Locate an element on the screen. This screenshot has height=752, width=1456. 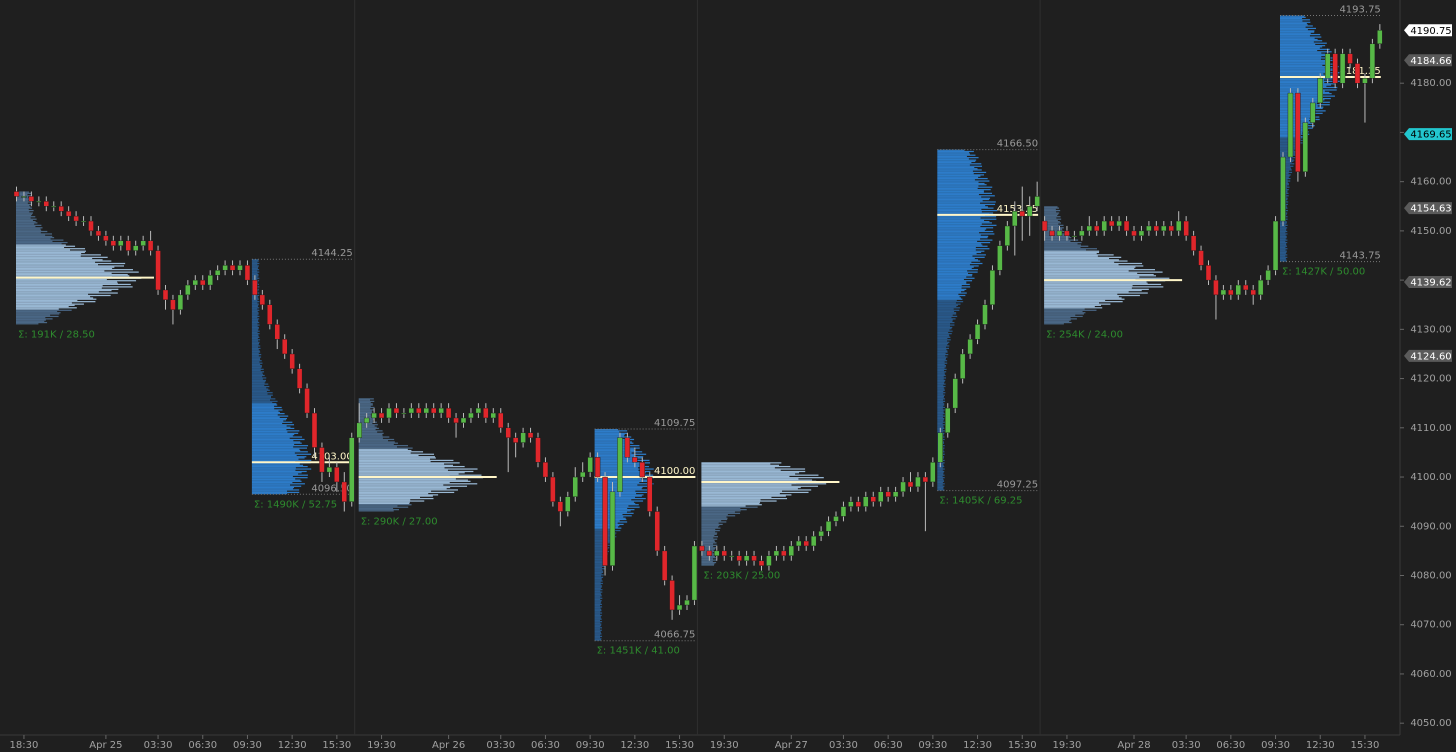
y-tick-label: 4130.00 is located at coordinates (1430, 329).